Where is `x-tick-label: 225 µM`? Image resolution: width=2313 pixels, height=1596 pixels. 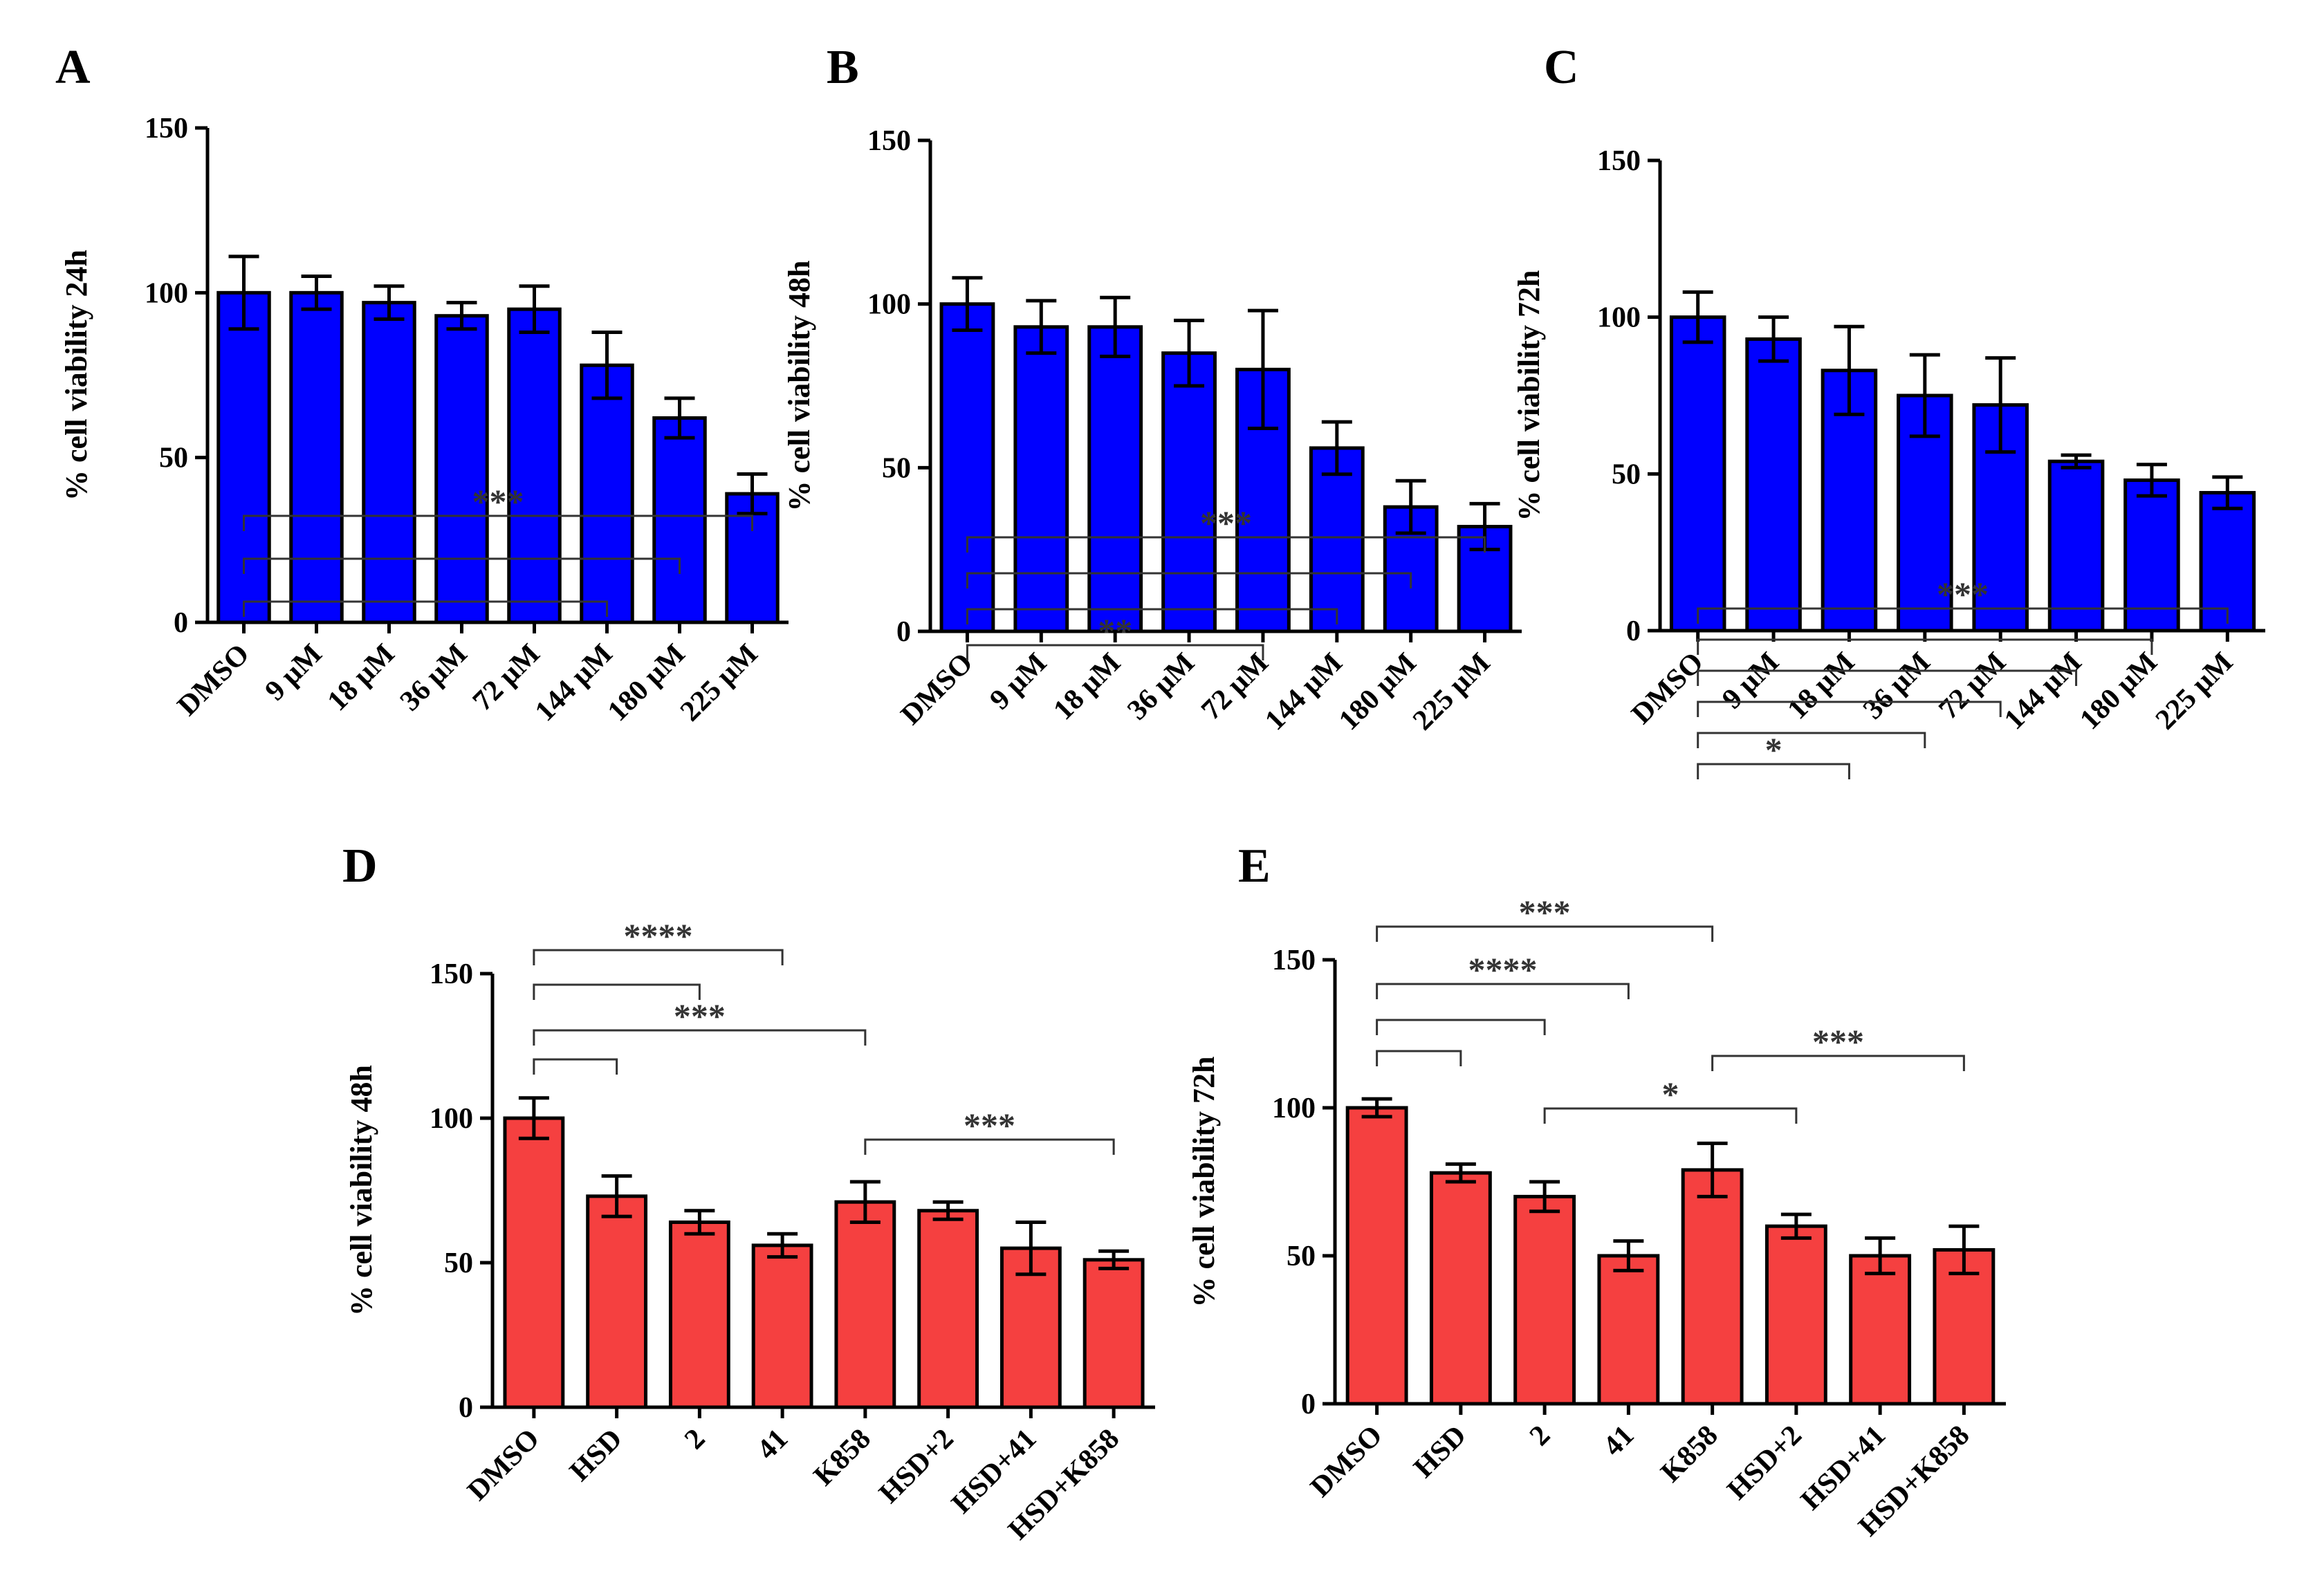
x-tick-label: 225 µM is located at coordinates (719, 683).